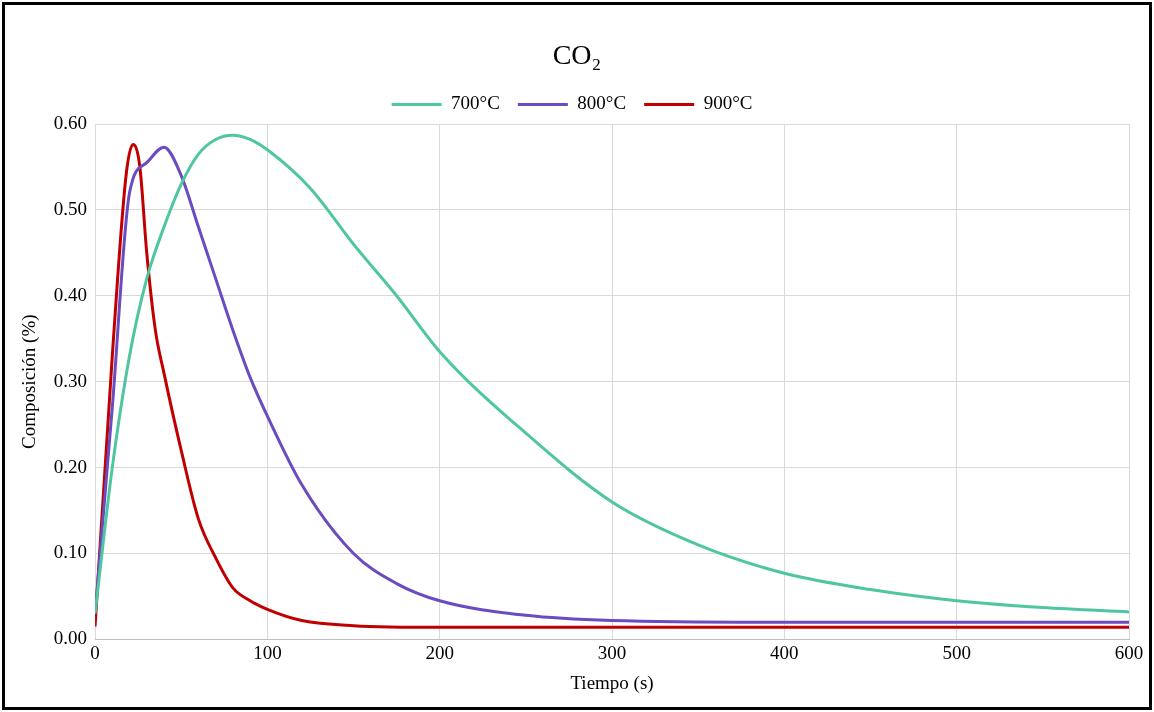  Describe the element at coordinates (29, 381) in the screenshot. I see `y-axis-title: Composición (%)` at that location.